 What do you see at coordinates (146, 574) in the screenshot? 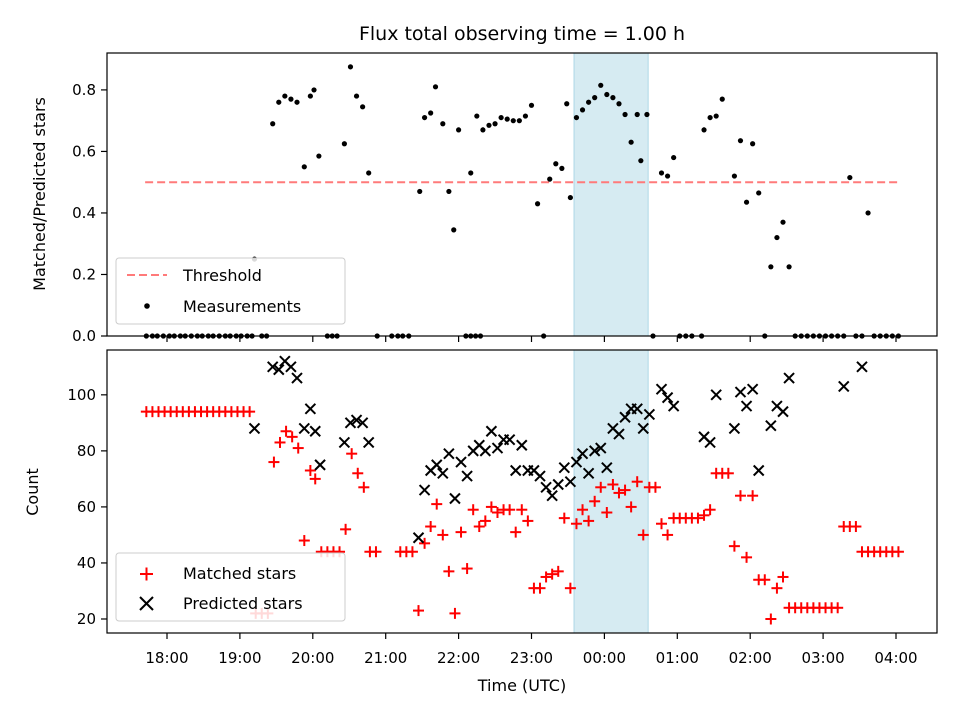
I see `legend-matched-swatch` at bounding box center [146, 574].